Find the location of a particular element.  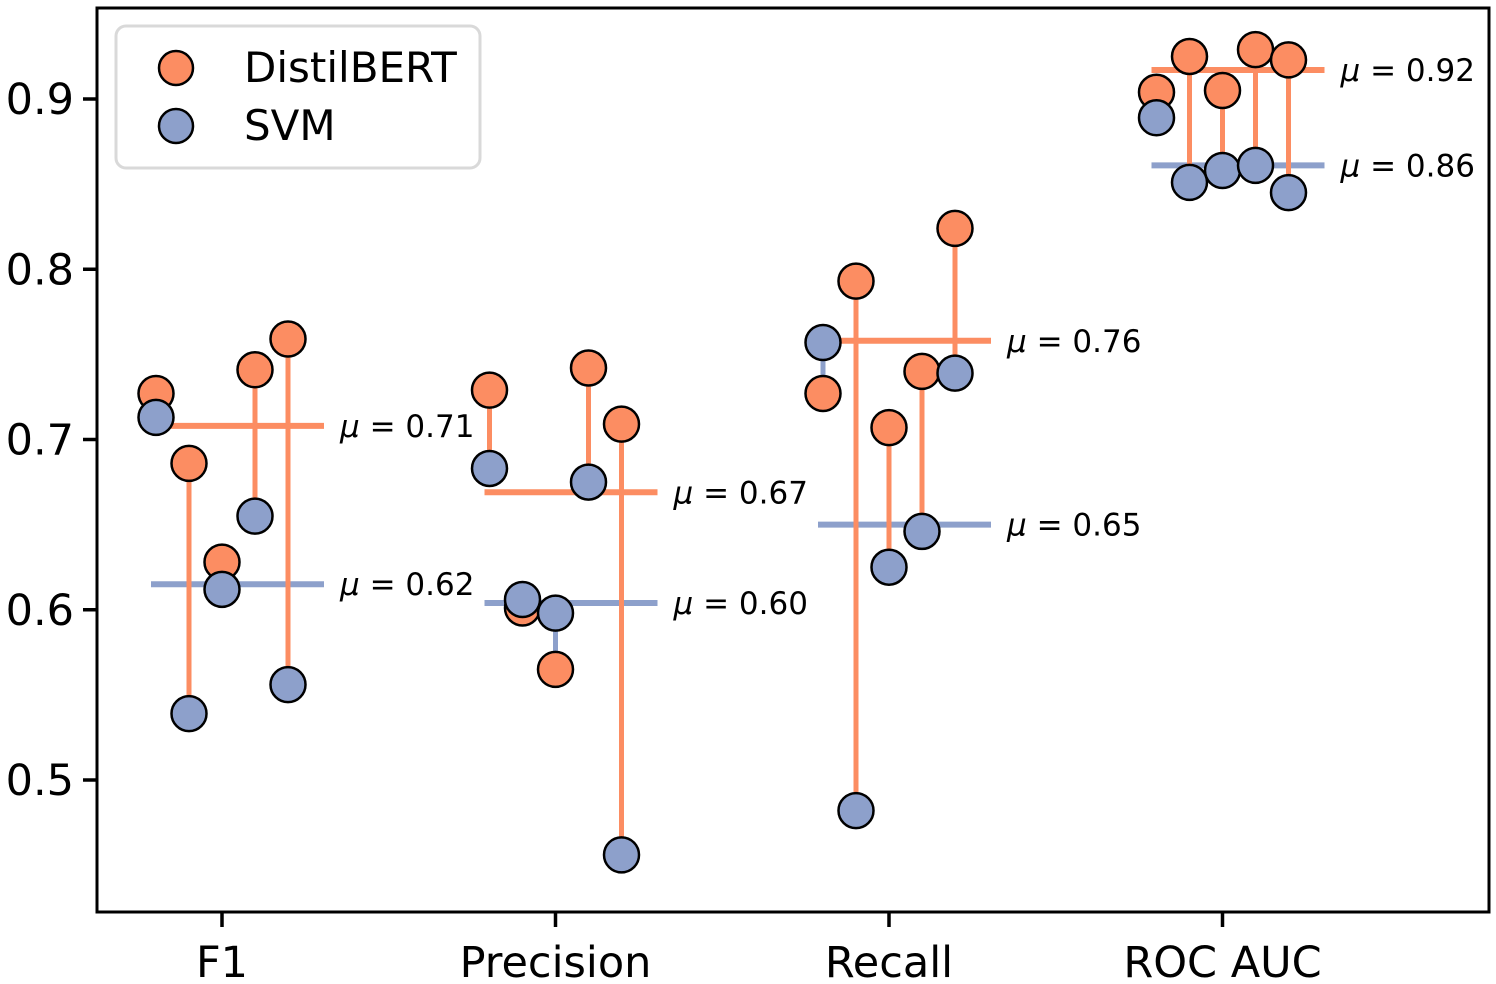

mean-label: μ = 0.71 is located at coordinates (406, 427).